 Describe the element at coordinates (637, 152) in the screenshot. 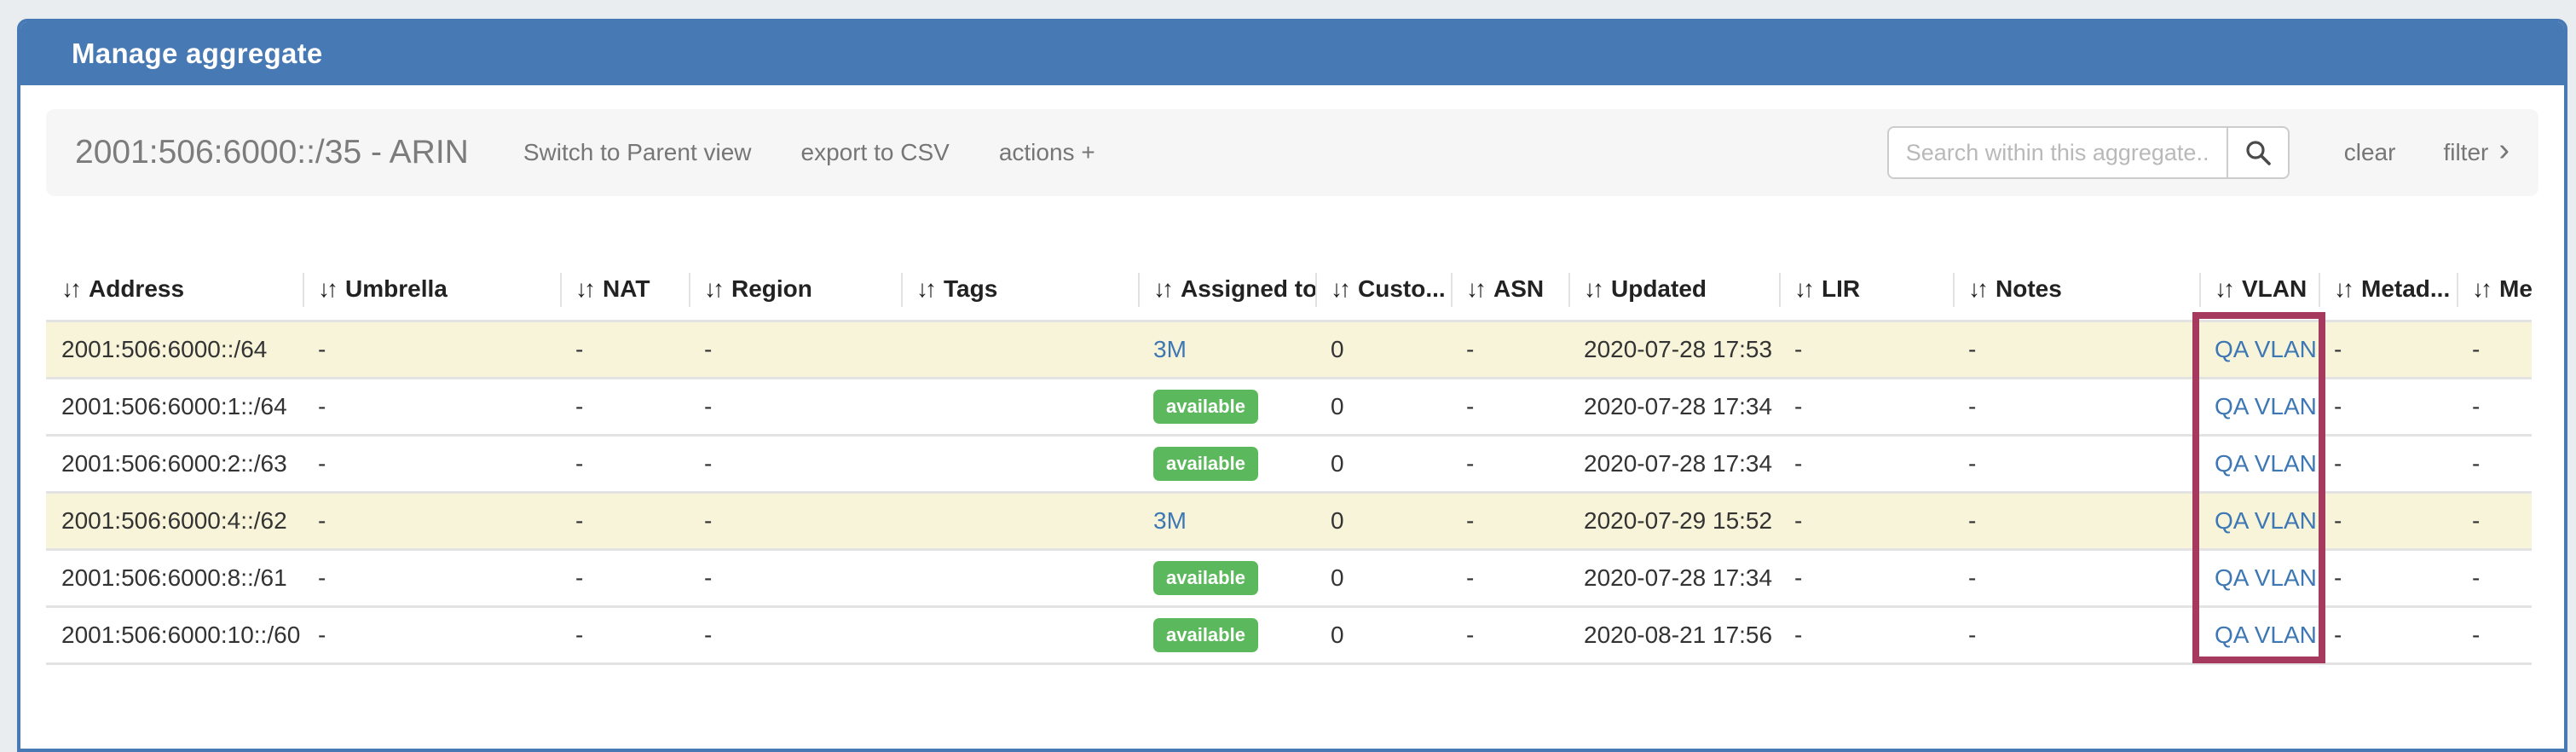

I see `switch-to-parent-view-link: Switch to Parent view` at that location.